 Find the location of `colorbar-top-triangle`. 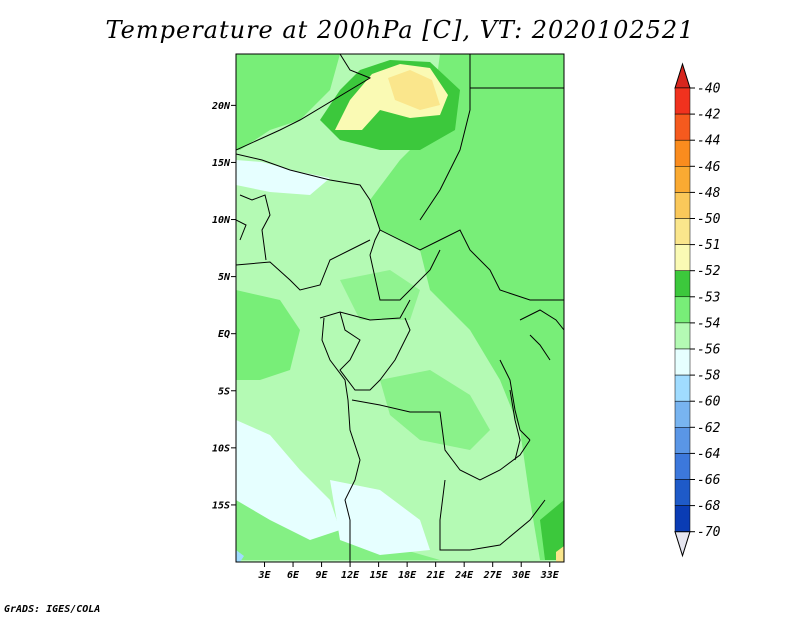

colorbar-top-triangle is located at coordinates (682, 75).